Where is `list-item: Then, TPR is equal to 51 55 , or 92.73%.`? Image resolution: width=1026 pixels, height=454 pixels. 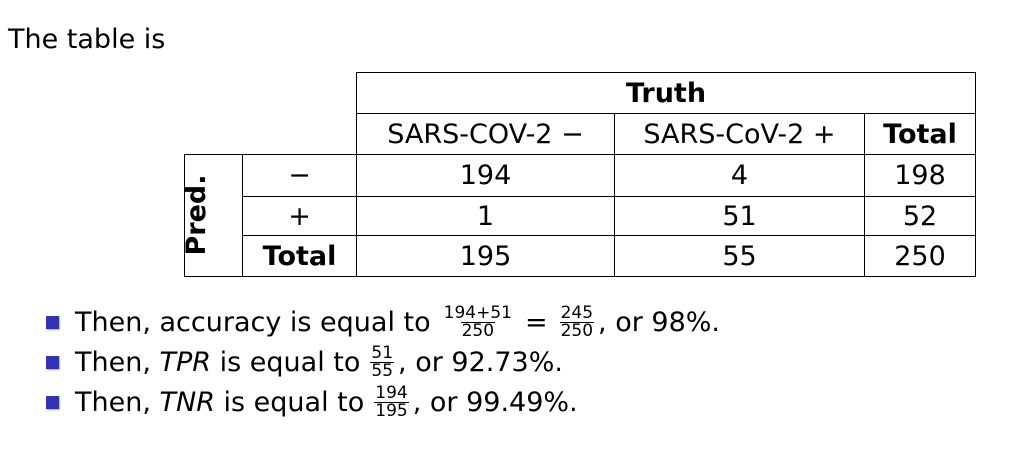
list-item: Then, TPR is equal to 51 55 , or 92.73%. is located at coordinates (383, 362).